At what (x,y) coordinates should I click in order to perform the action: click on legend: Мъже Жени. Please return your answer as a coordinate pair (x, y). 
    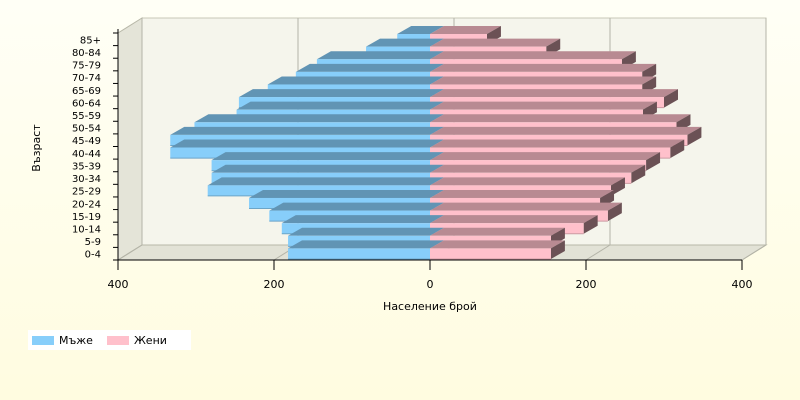
    Looking at the image, I should click on (109, 340).